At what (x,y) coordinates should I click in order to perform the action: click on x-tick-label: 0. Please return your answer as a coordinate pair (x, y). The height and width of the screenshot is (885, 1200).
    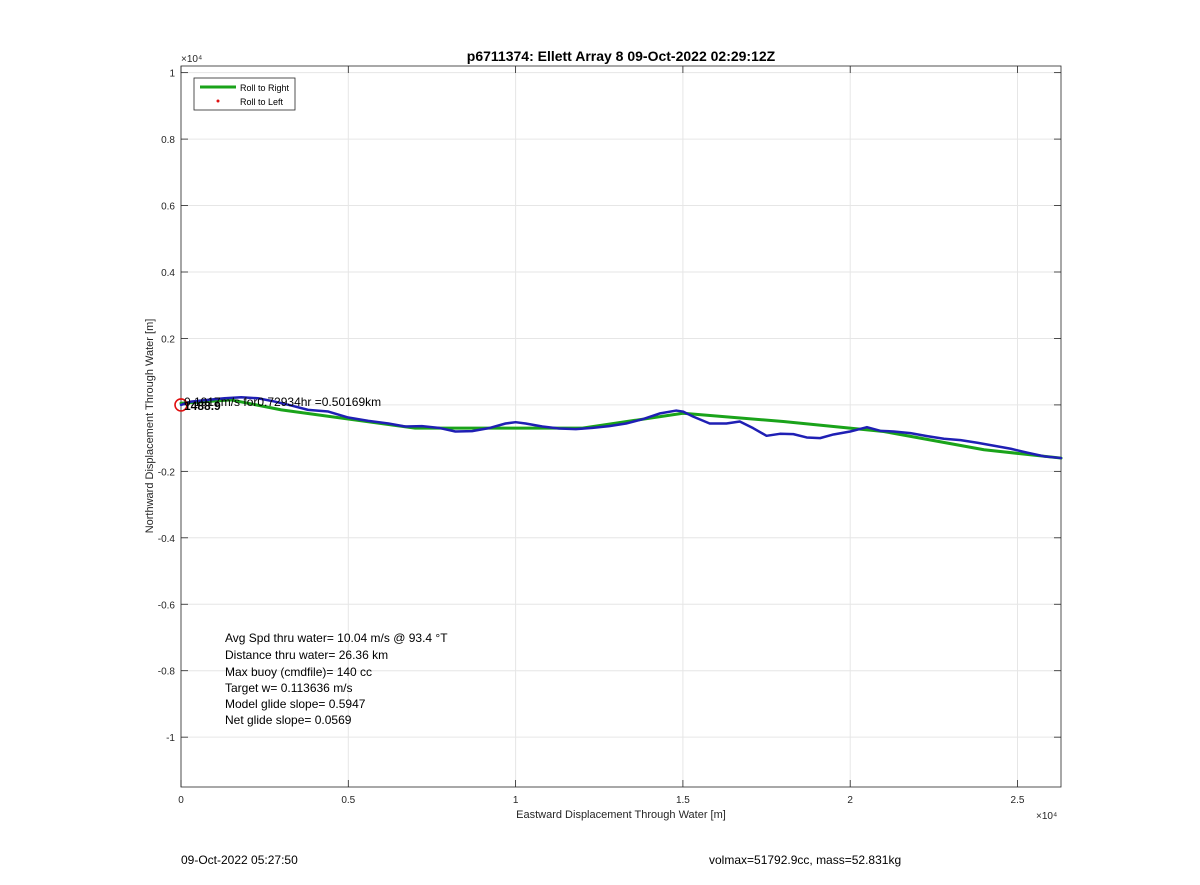
    Looking at the image, I should click on (181, 800).